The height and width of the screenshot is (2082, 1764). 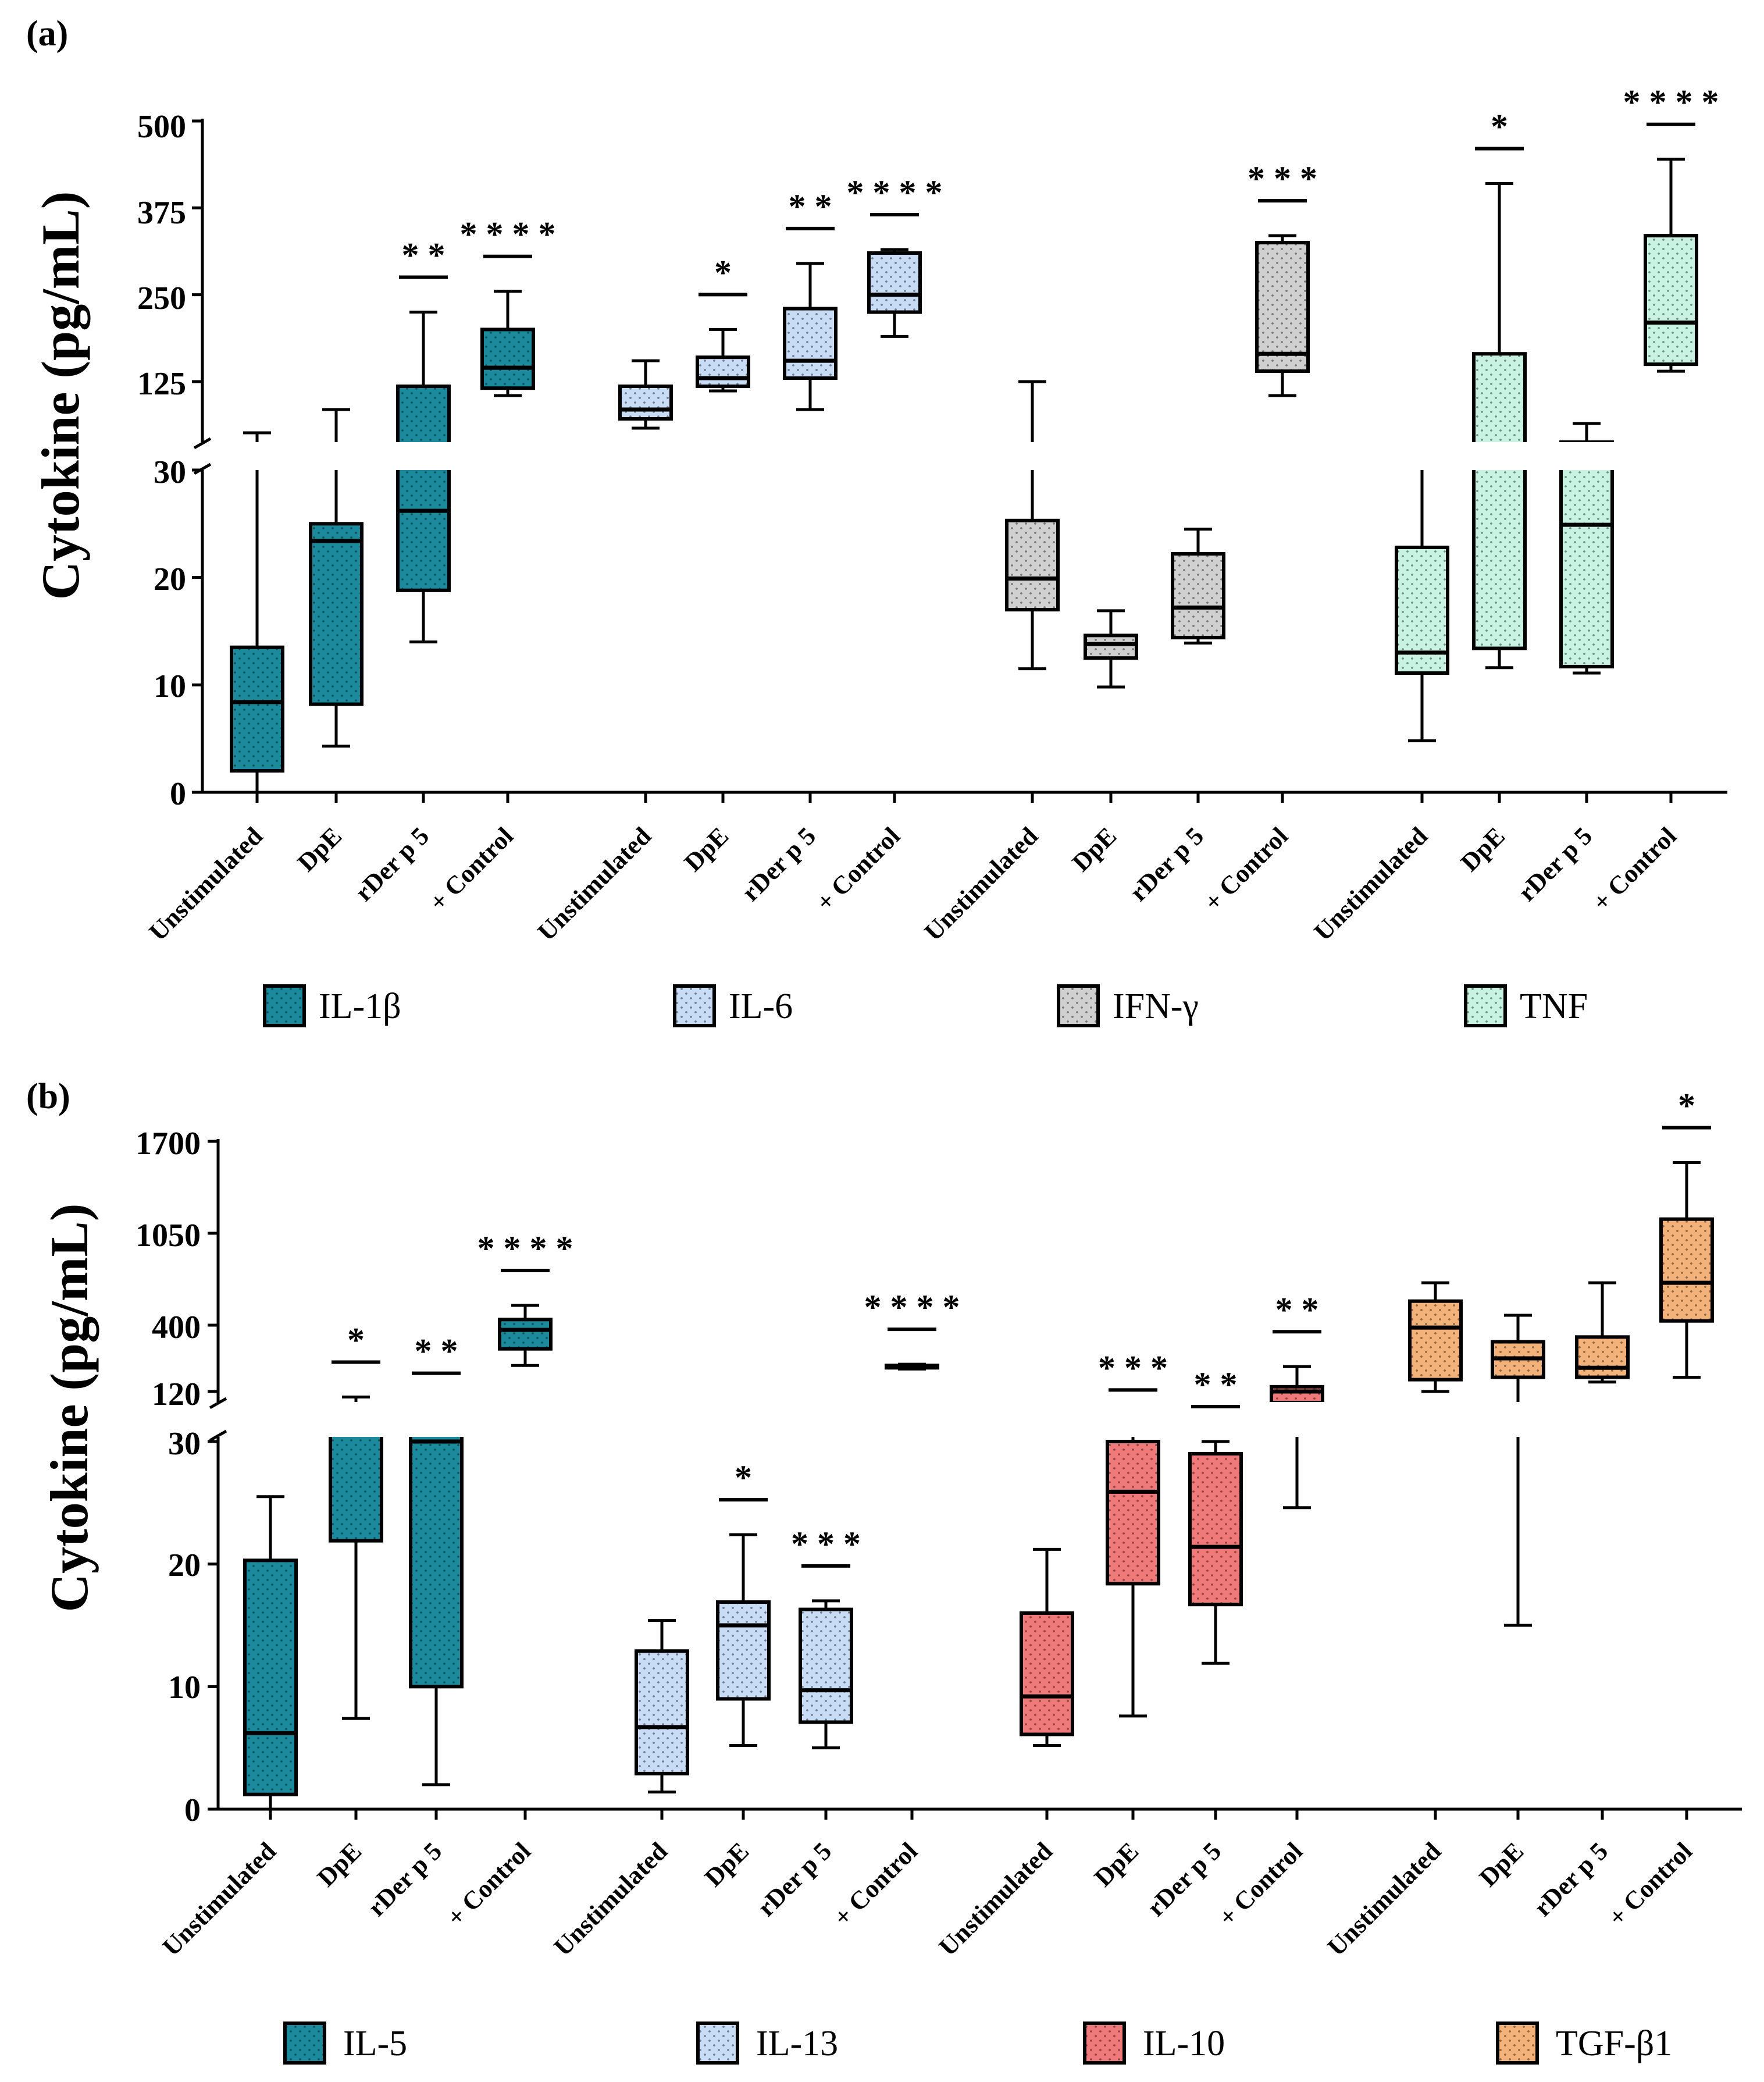 I want to click on legend-a: IL-1β IL-6 IFN-γ TNF, so click(x=925, y=1005).